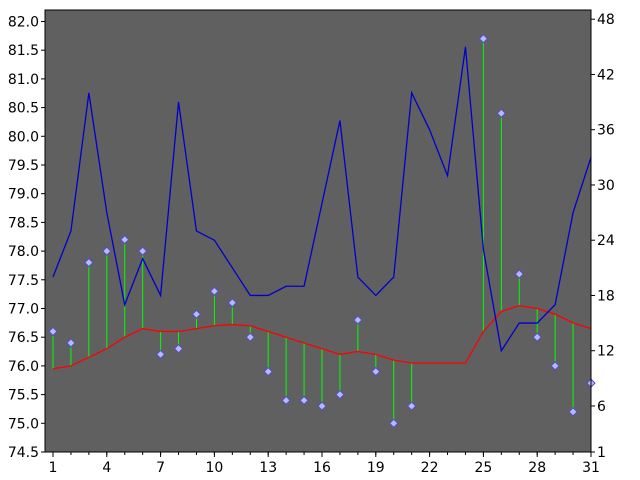 The width and height of the screenshot is (640, 480). I want to click on x-tick-16: 16, so click(322, 464).